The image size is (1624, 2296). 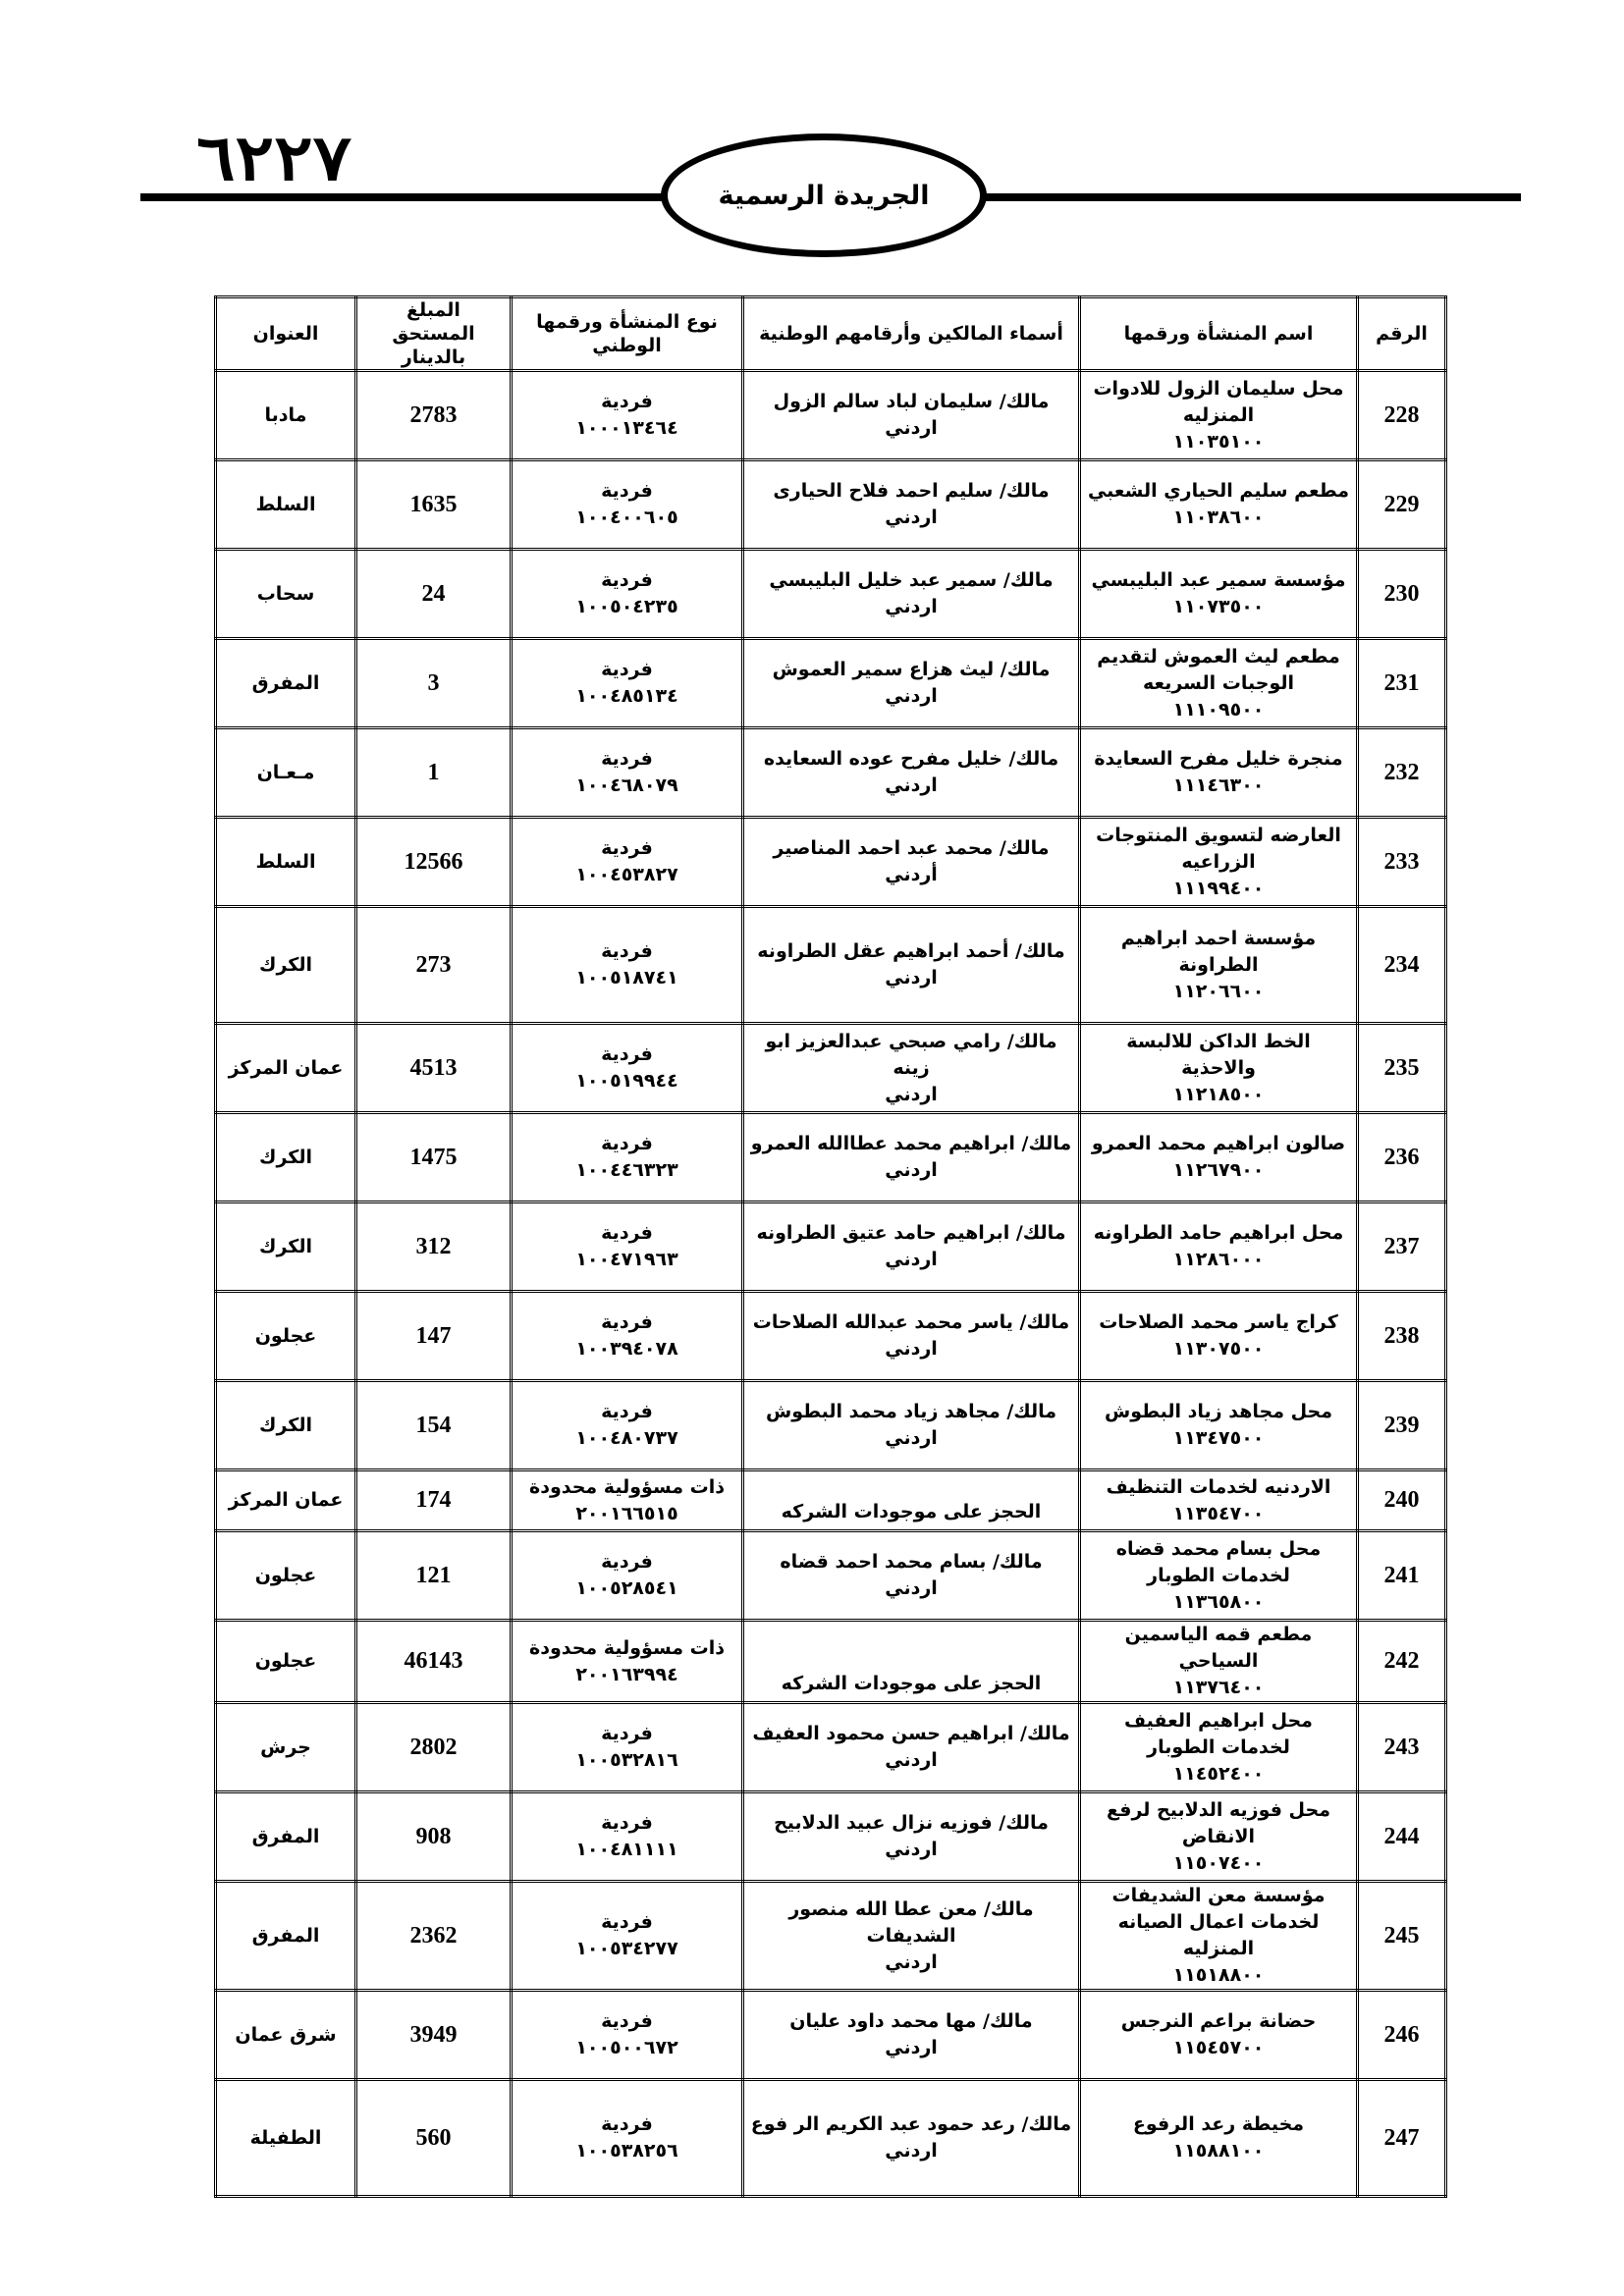 I want to click on address: المفرق, so click(x=285, y=1836).